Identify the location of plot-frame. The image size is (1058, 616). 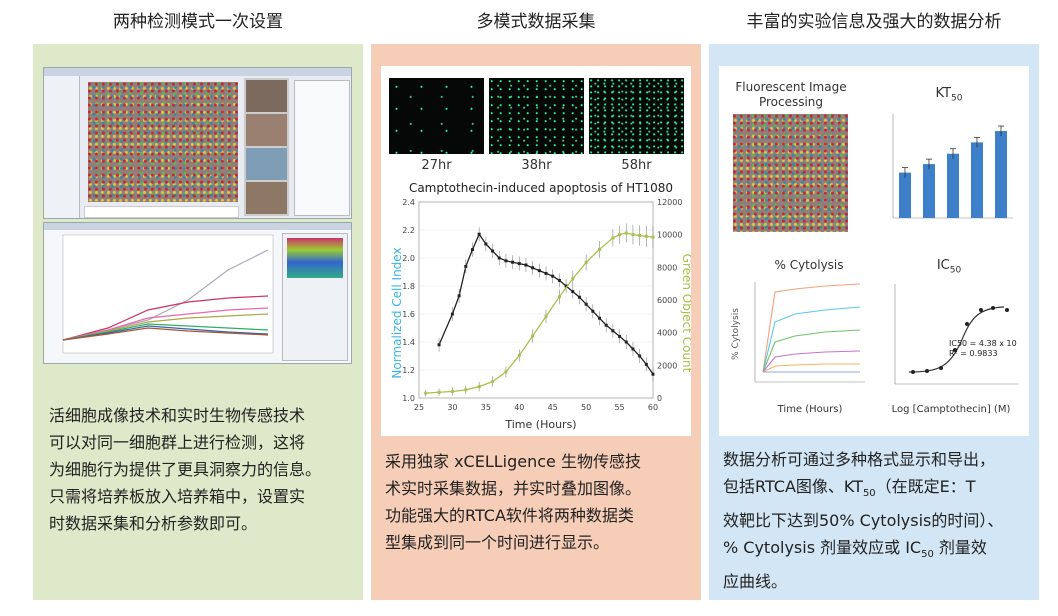
(536, 300).